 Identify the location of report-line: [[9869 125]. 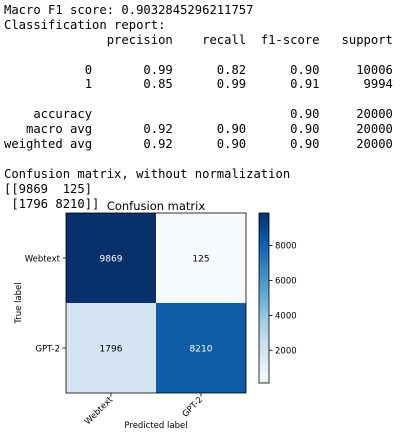
(48, 188).